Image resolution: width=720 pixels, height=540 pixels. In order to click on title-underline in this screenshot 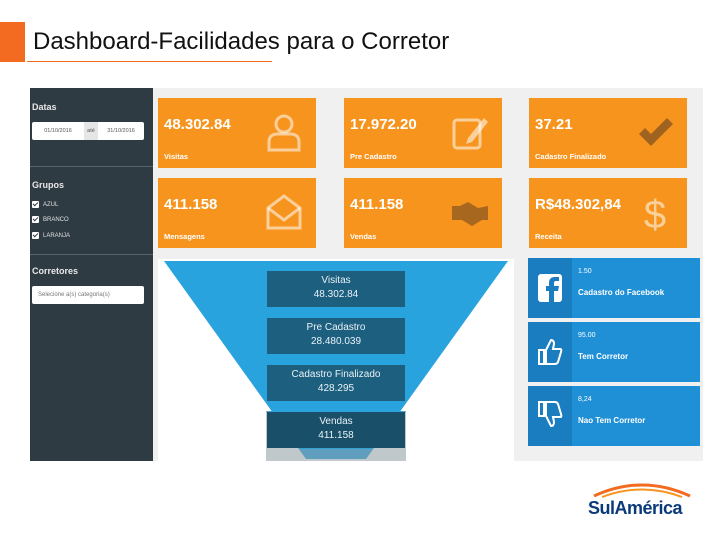, I will do `click(149, 61)`.